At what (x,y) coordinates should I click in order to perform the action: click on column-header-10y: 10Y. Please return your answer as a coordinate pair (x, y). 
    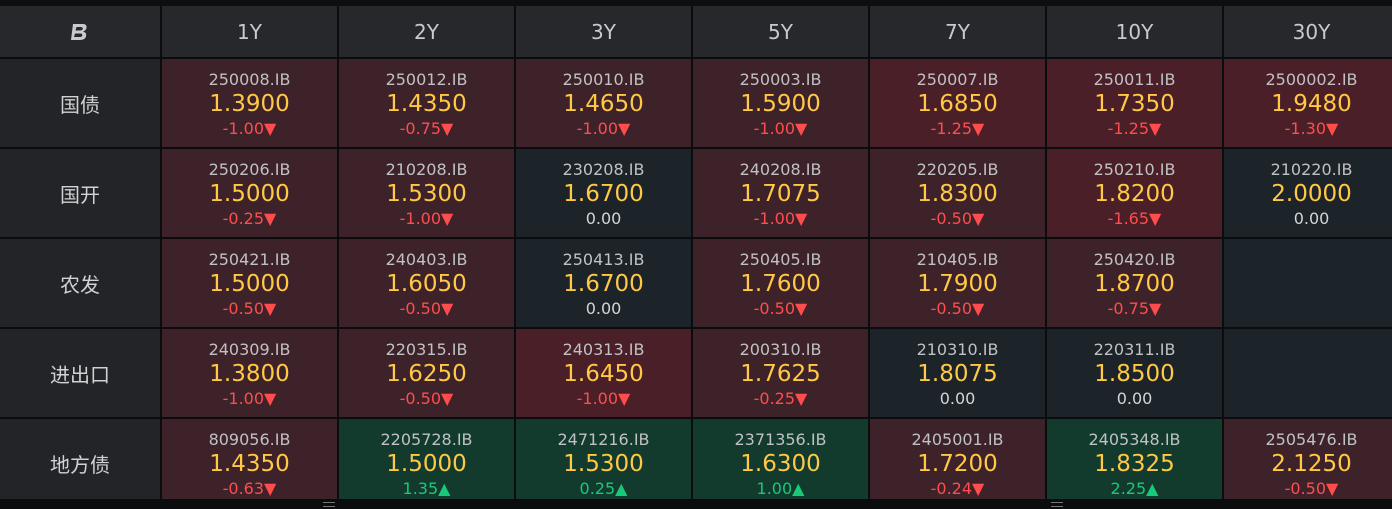
    Looking at the image, I should click on (1134, 31).